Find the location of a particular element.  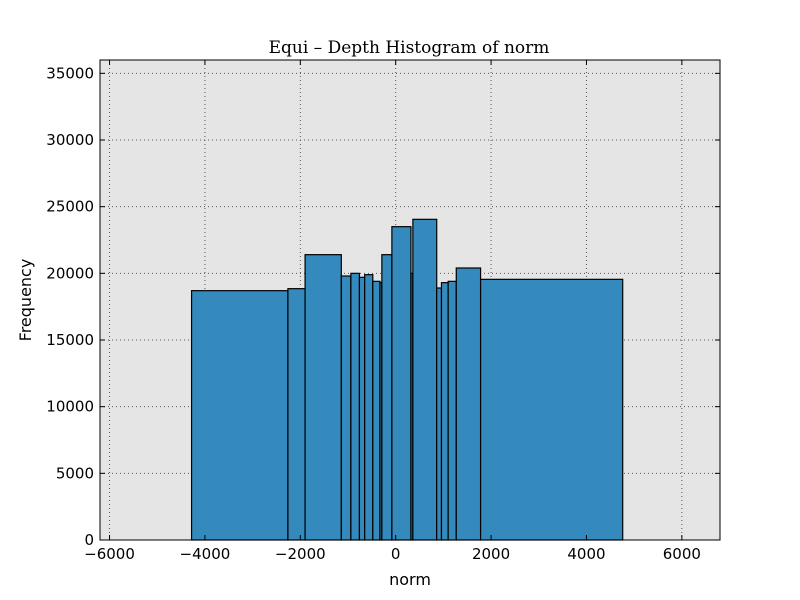

x-axis-label: norm is located at coordinates (410, 579).